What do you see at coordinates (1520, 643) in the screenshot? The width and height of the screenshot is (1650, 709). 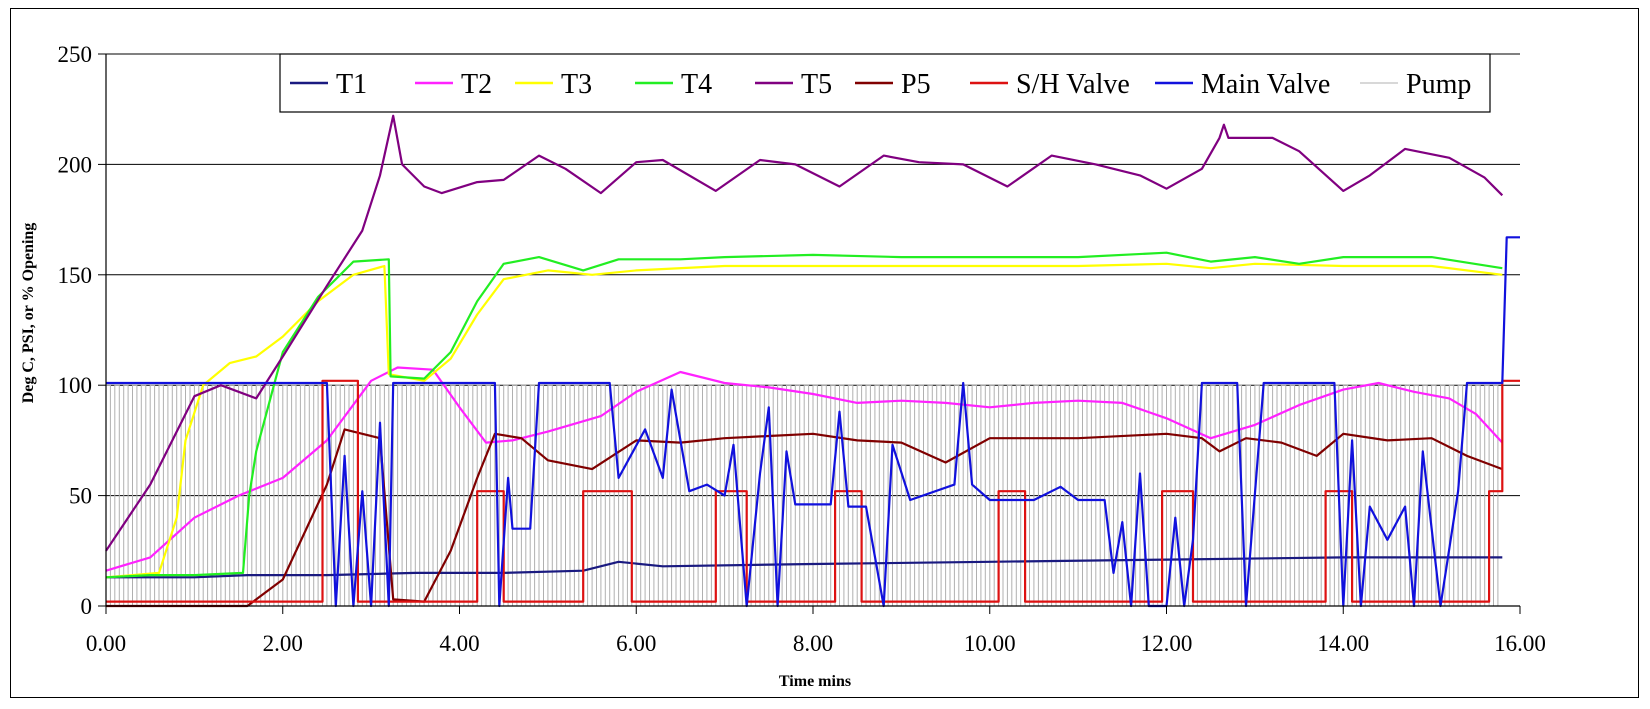 I see `x-tick-label: 16.00` at bounding box center [1520, 643].